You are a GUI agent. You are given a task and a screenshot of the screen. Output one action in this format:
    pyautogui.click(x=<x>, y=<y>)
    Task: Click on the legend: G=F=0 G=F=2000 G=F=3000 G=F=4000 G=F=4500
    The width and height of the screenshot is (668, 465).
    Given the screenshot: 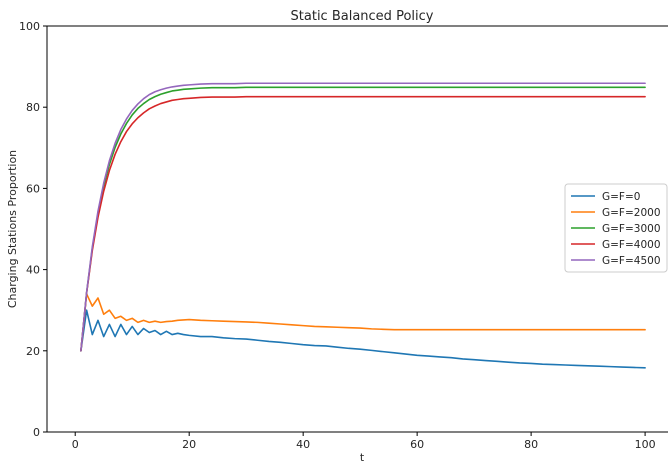 What is the action you would take?
    pyautogui.click(x=616, y=228)
    